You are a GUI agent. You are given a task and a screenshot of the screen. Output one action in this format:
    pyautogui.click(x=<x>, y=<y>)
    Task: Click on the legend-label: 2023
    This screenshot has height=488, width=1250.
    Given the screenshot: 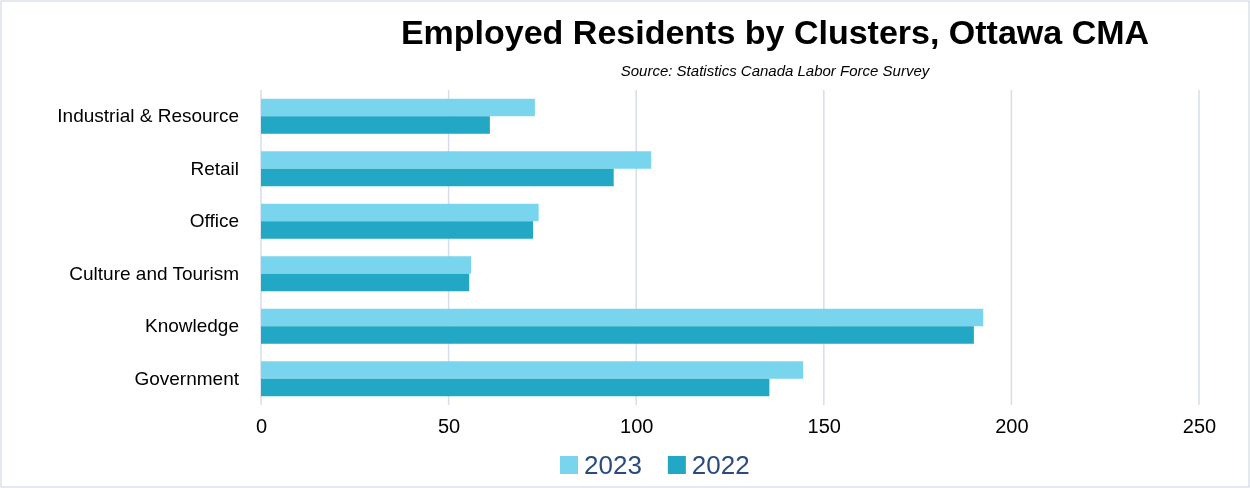 What is the action you would take?
    pyautogui.click(x=613, y=465)
    